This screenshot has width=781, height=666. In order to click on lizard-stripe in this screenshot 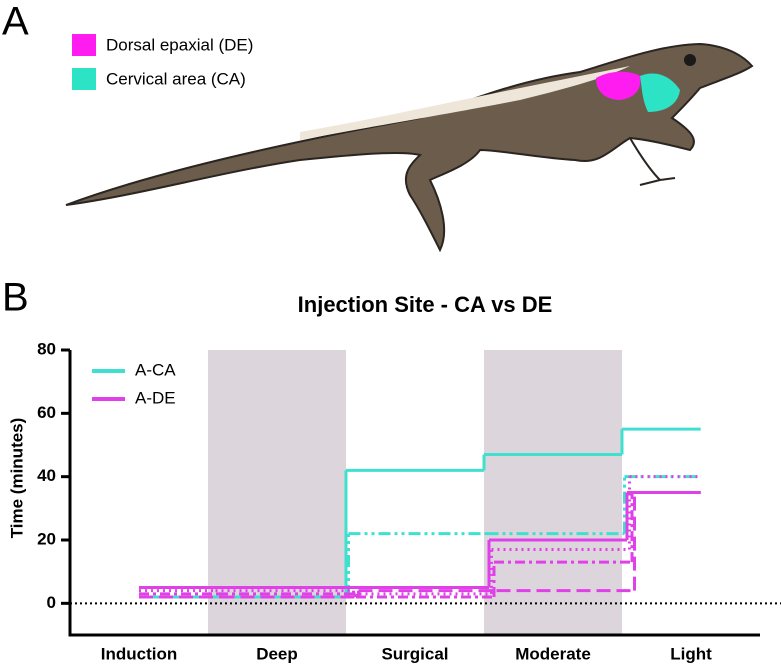, I will do `click(465, 103)`.